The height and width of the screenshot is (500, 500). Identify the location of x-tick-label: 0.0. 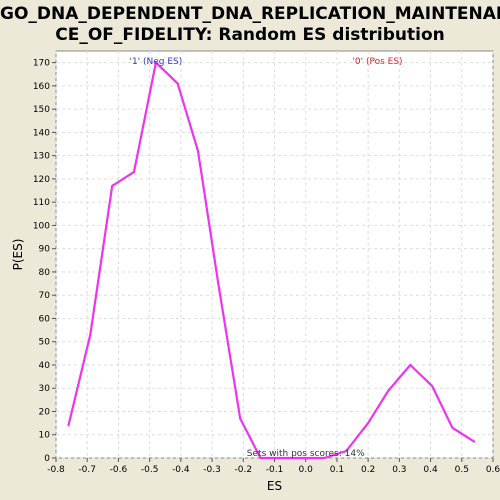
(306, 470).